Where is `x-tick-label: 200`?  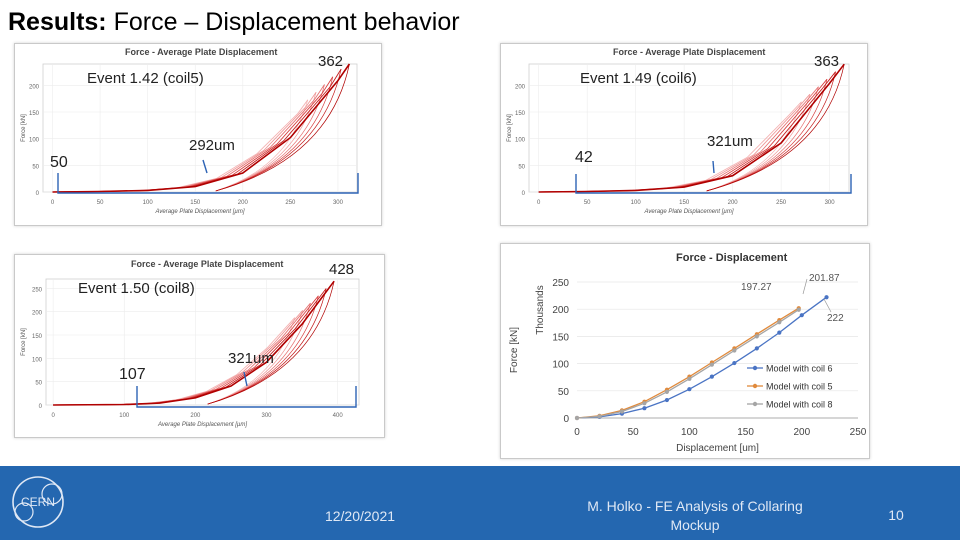 x-tick-label: 200 is located at coordinates (733, 203).